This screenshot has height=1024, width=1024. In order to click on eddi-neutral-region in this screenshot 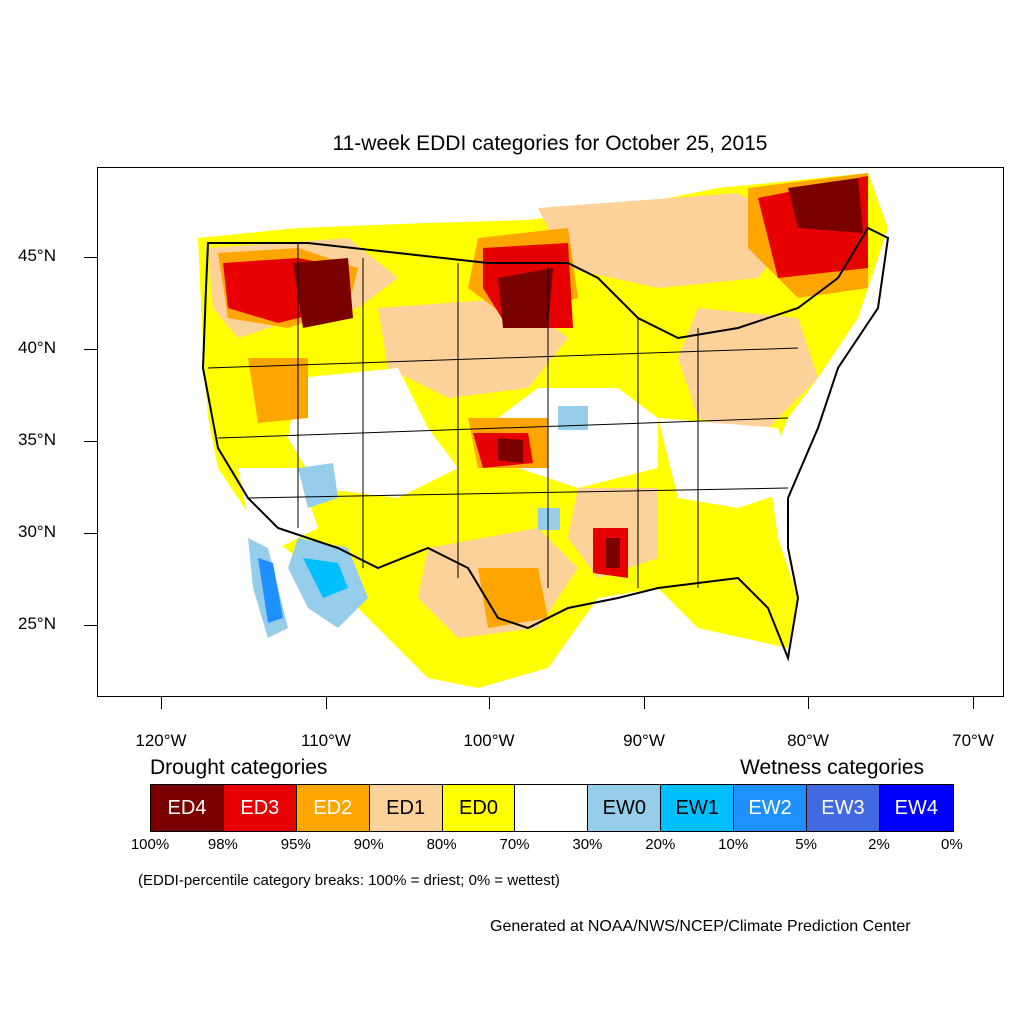, I will do `click(728, 463)`.